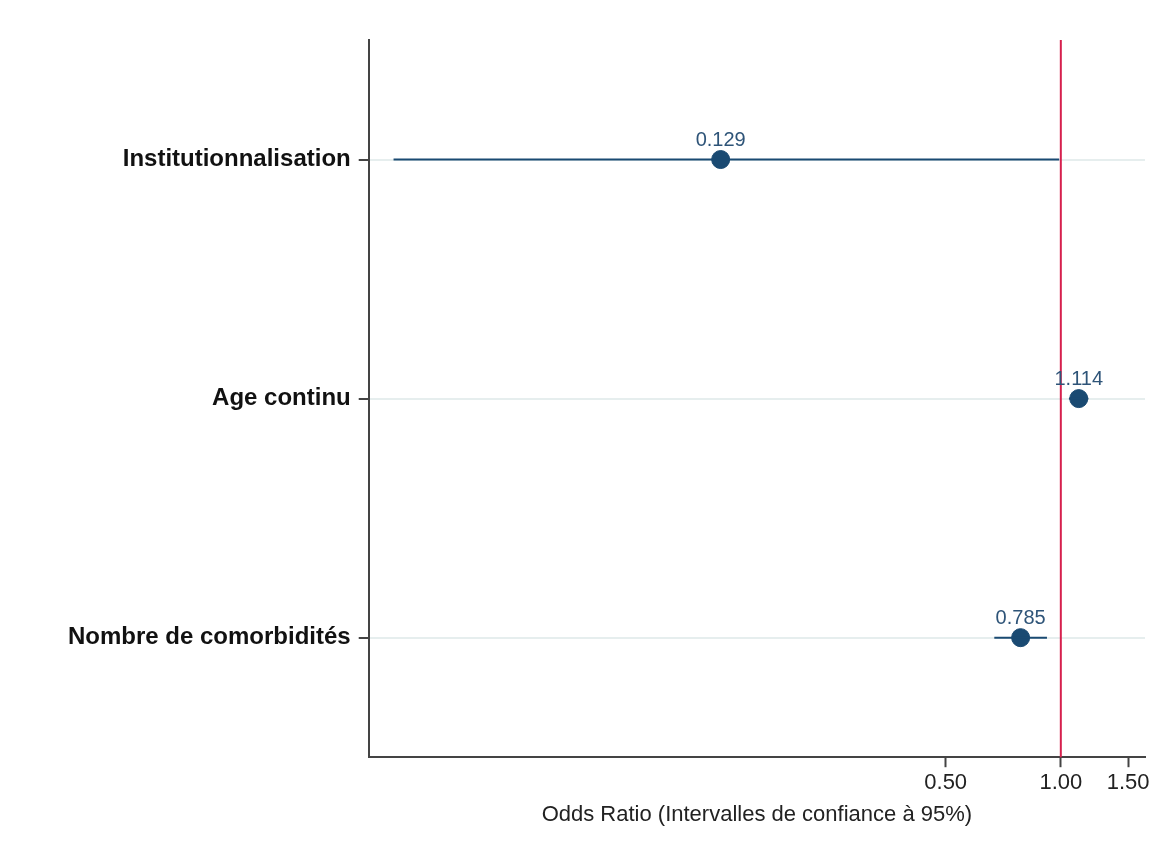  Describe the element at coordinates (1061, 782) in the screenshot. I see `x-tick-label: 1.00` at that location.